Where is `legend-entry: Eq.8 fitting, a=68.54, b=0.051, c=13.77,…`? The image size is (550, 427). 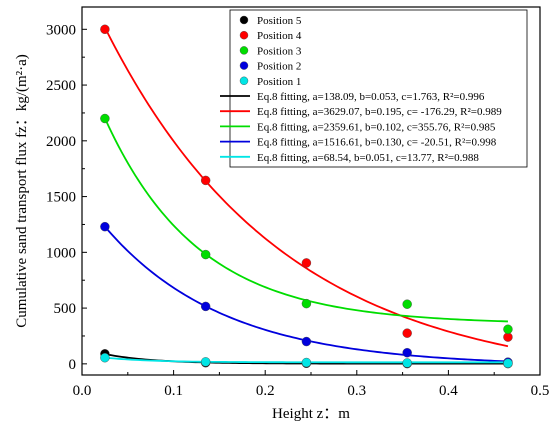
legend-entry: Eq.8 fitting, a=68.54, b=0.051, c=13.77,… is located at coordinates (368, 158).